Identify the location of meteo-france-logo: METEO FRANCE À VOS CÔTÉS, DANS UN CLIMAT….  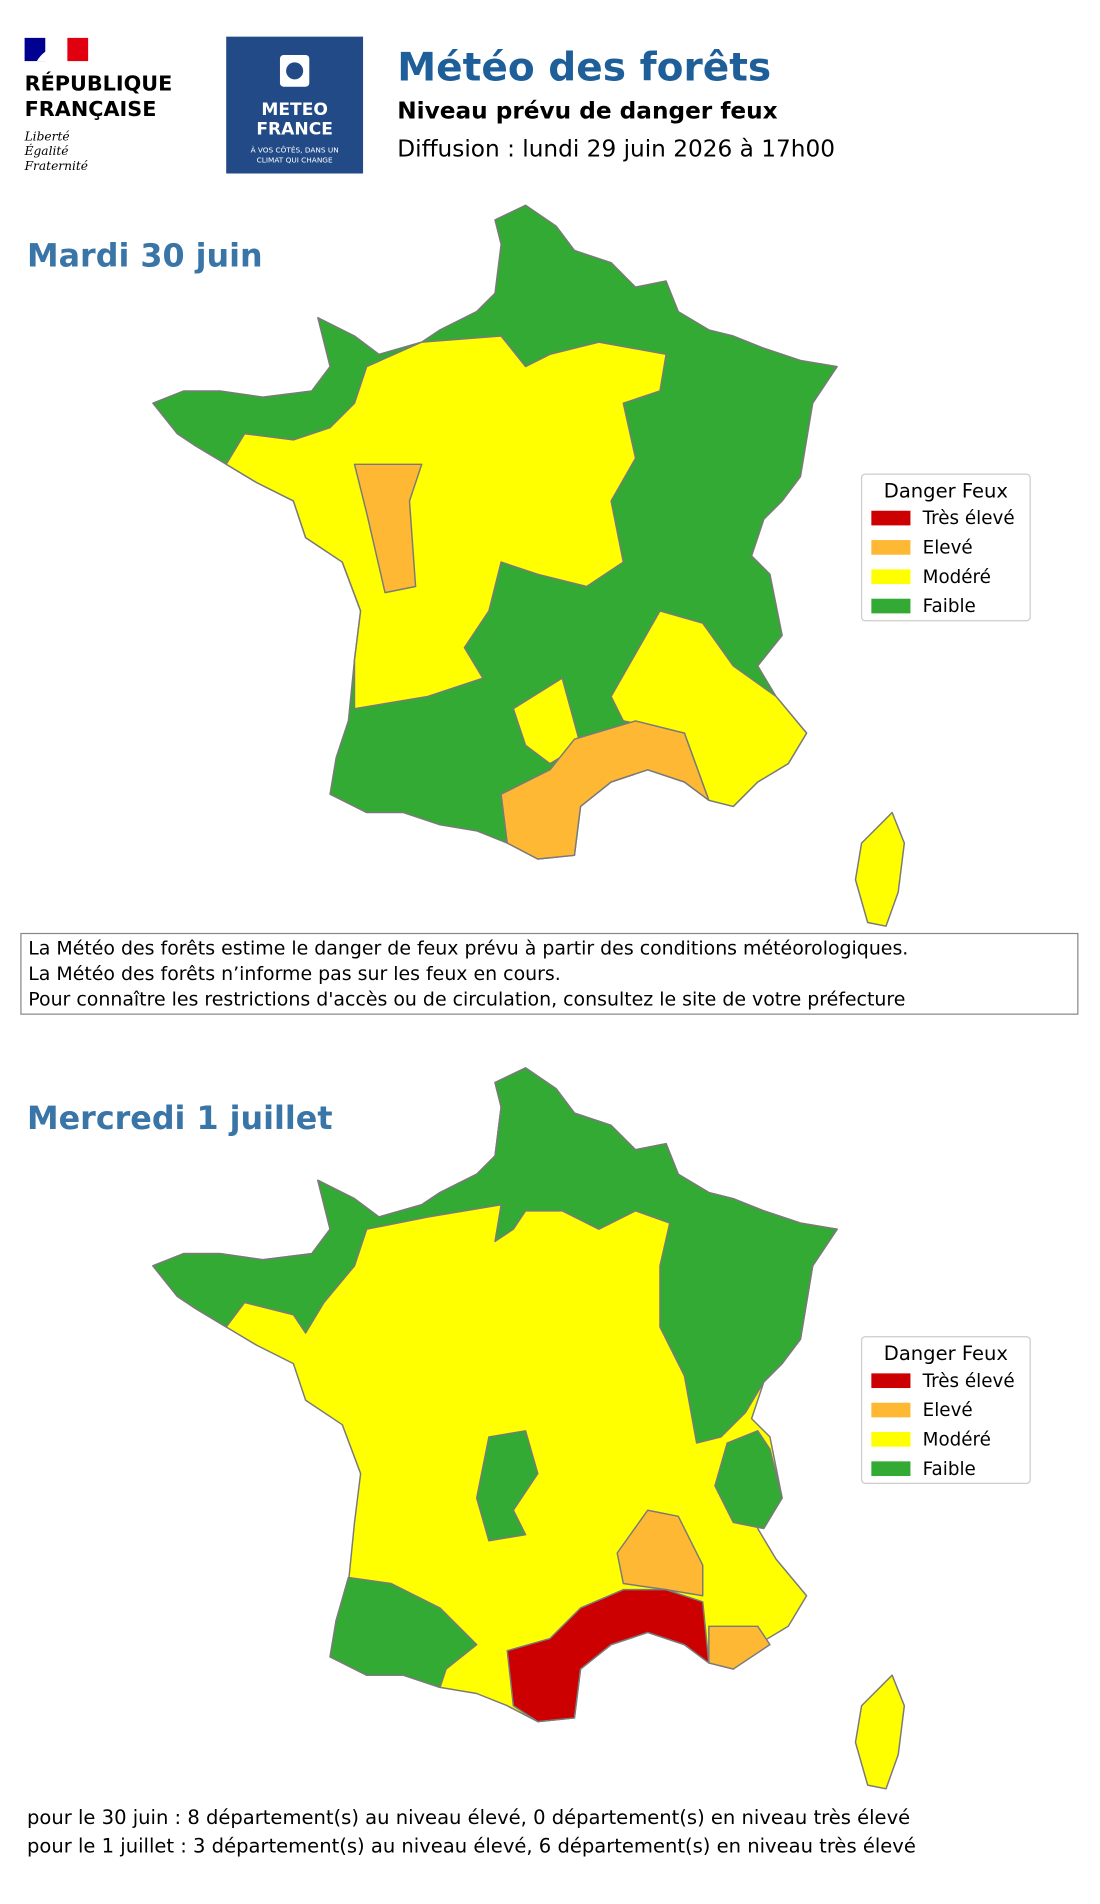
(295, 105).